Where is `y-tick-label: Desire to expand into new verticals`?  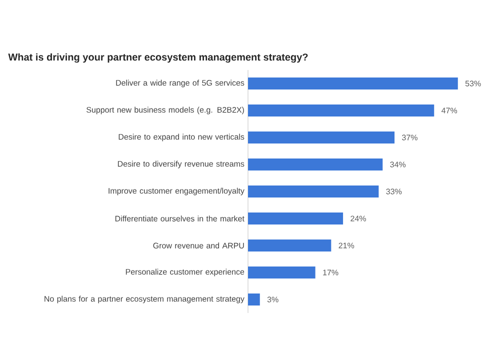 y-tick-label: Desire to expand into new verticals is located at coordinates (181, 138).